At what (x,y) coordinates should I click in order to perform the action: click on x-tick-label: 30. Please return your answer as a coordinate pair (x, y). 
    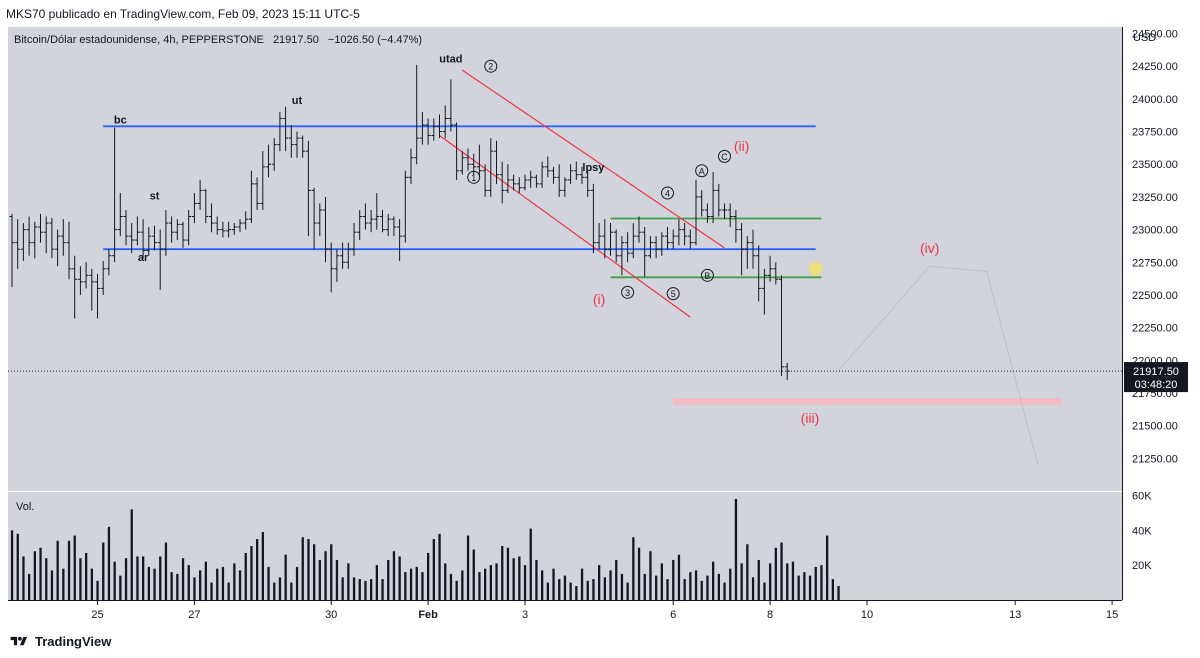
    Looking at the image, I should click on (331, 615).